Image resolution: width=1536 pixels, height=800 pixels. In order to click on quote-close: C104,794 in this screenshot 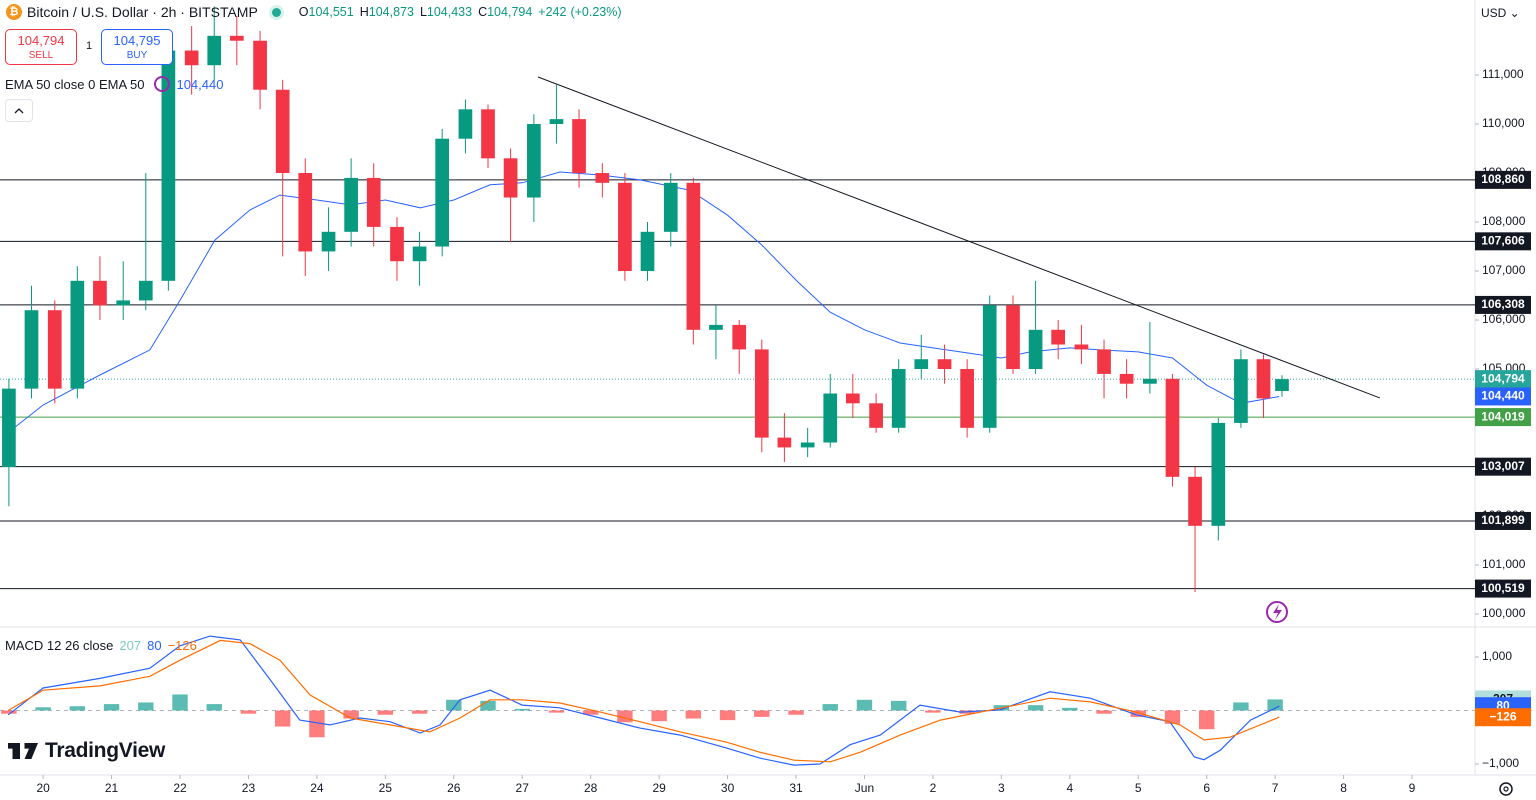, I will do `click(505, 12)`.